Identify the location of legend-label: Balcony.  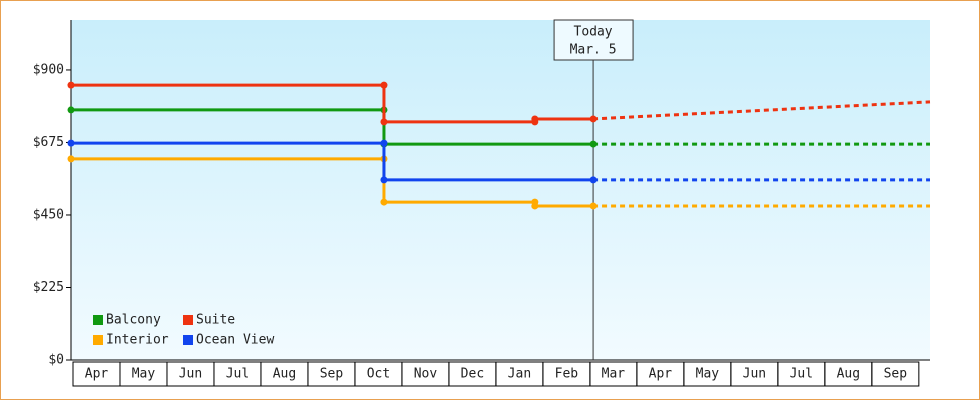
(133, 320).